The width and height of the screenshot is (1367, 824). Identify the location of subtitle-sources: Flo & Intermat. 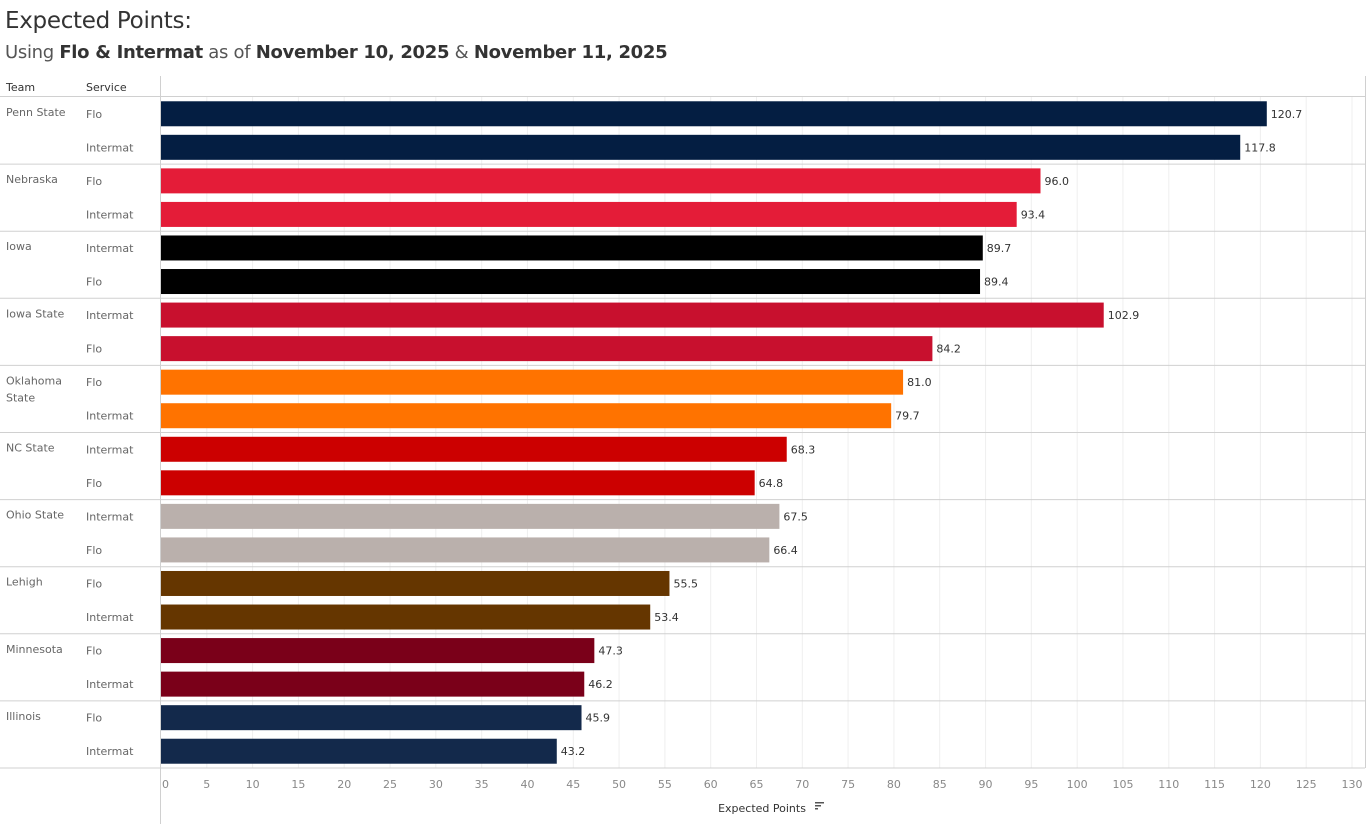
(131, 52).